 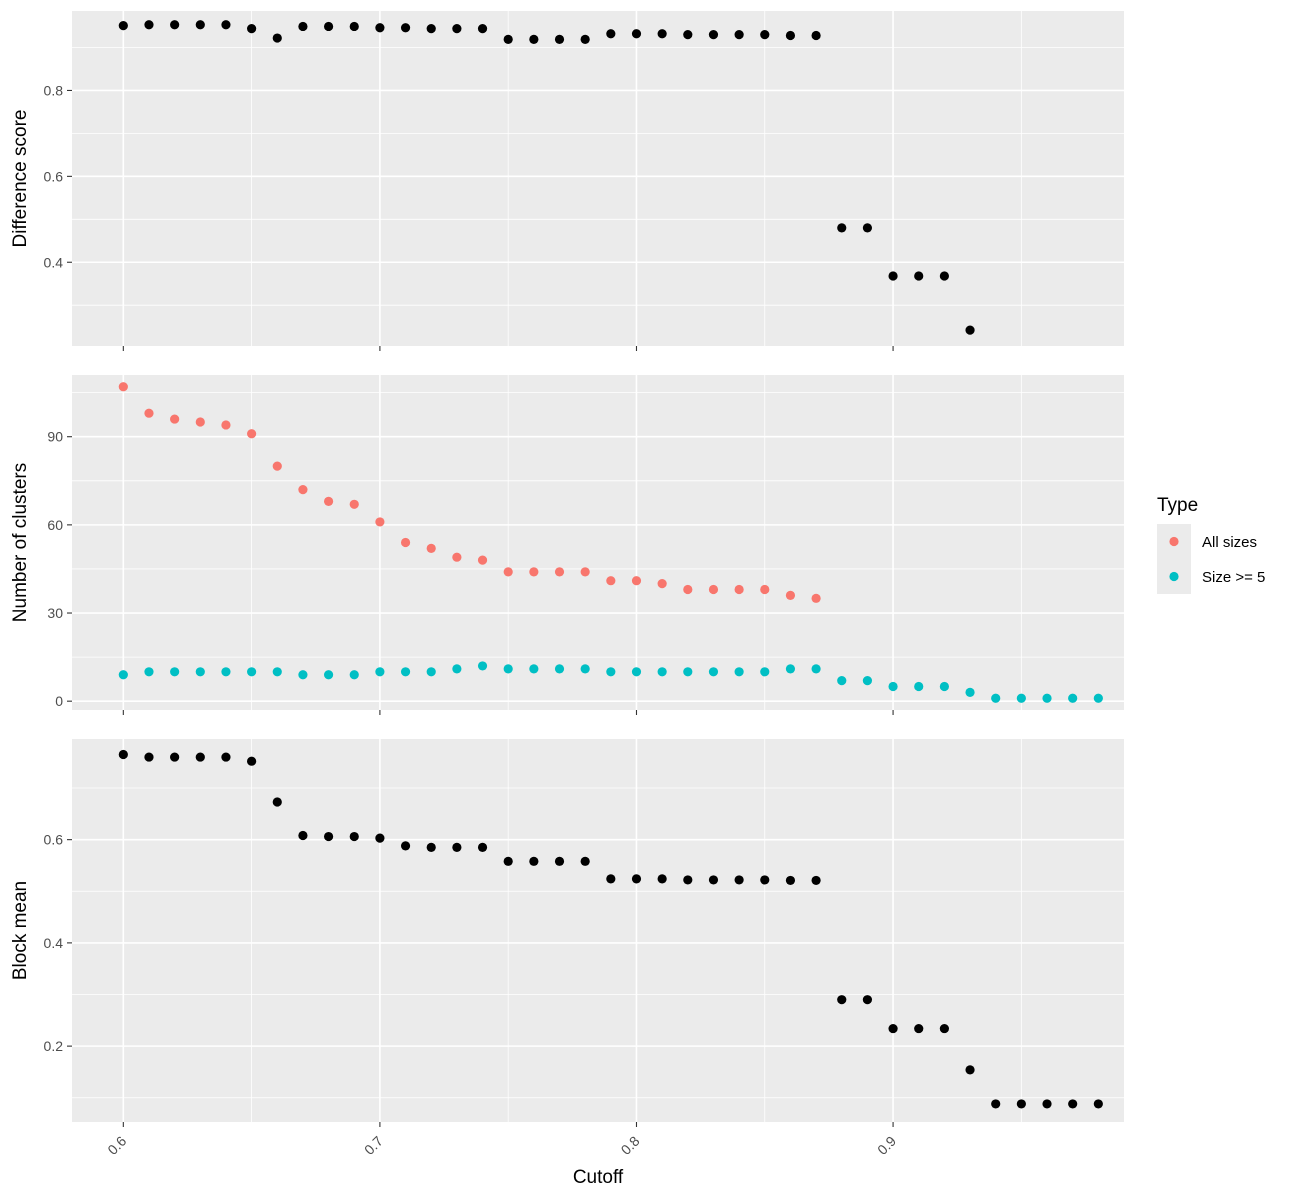 I want to click on series-all-sizes, so click(x=469, y=492).